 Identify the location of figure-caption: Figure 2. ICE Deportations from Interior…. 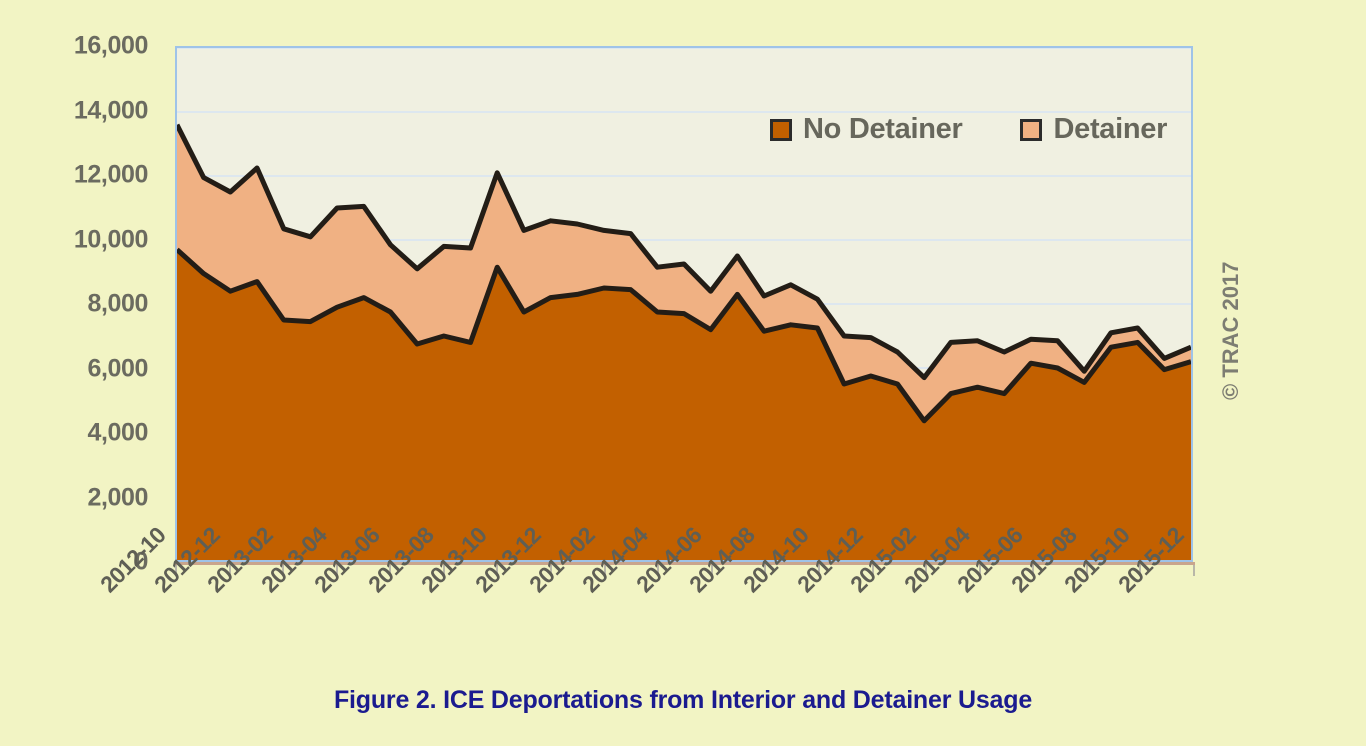
(683, 700).